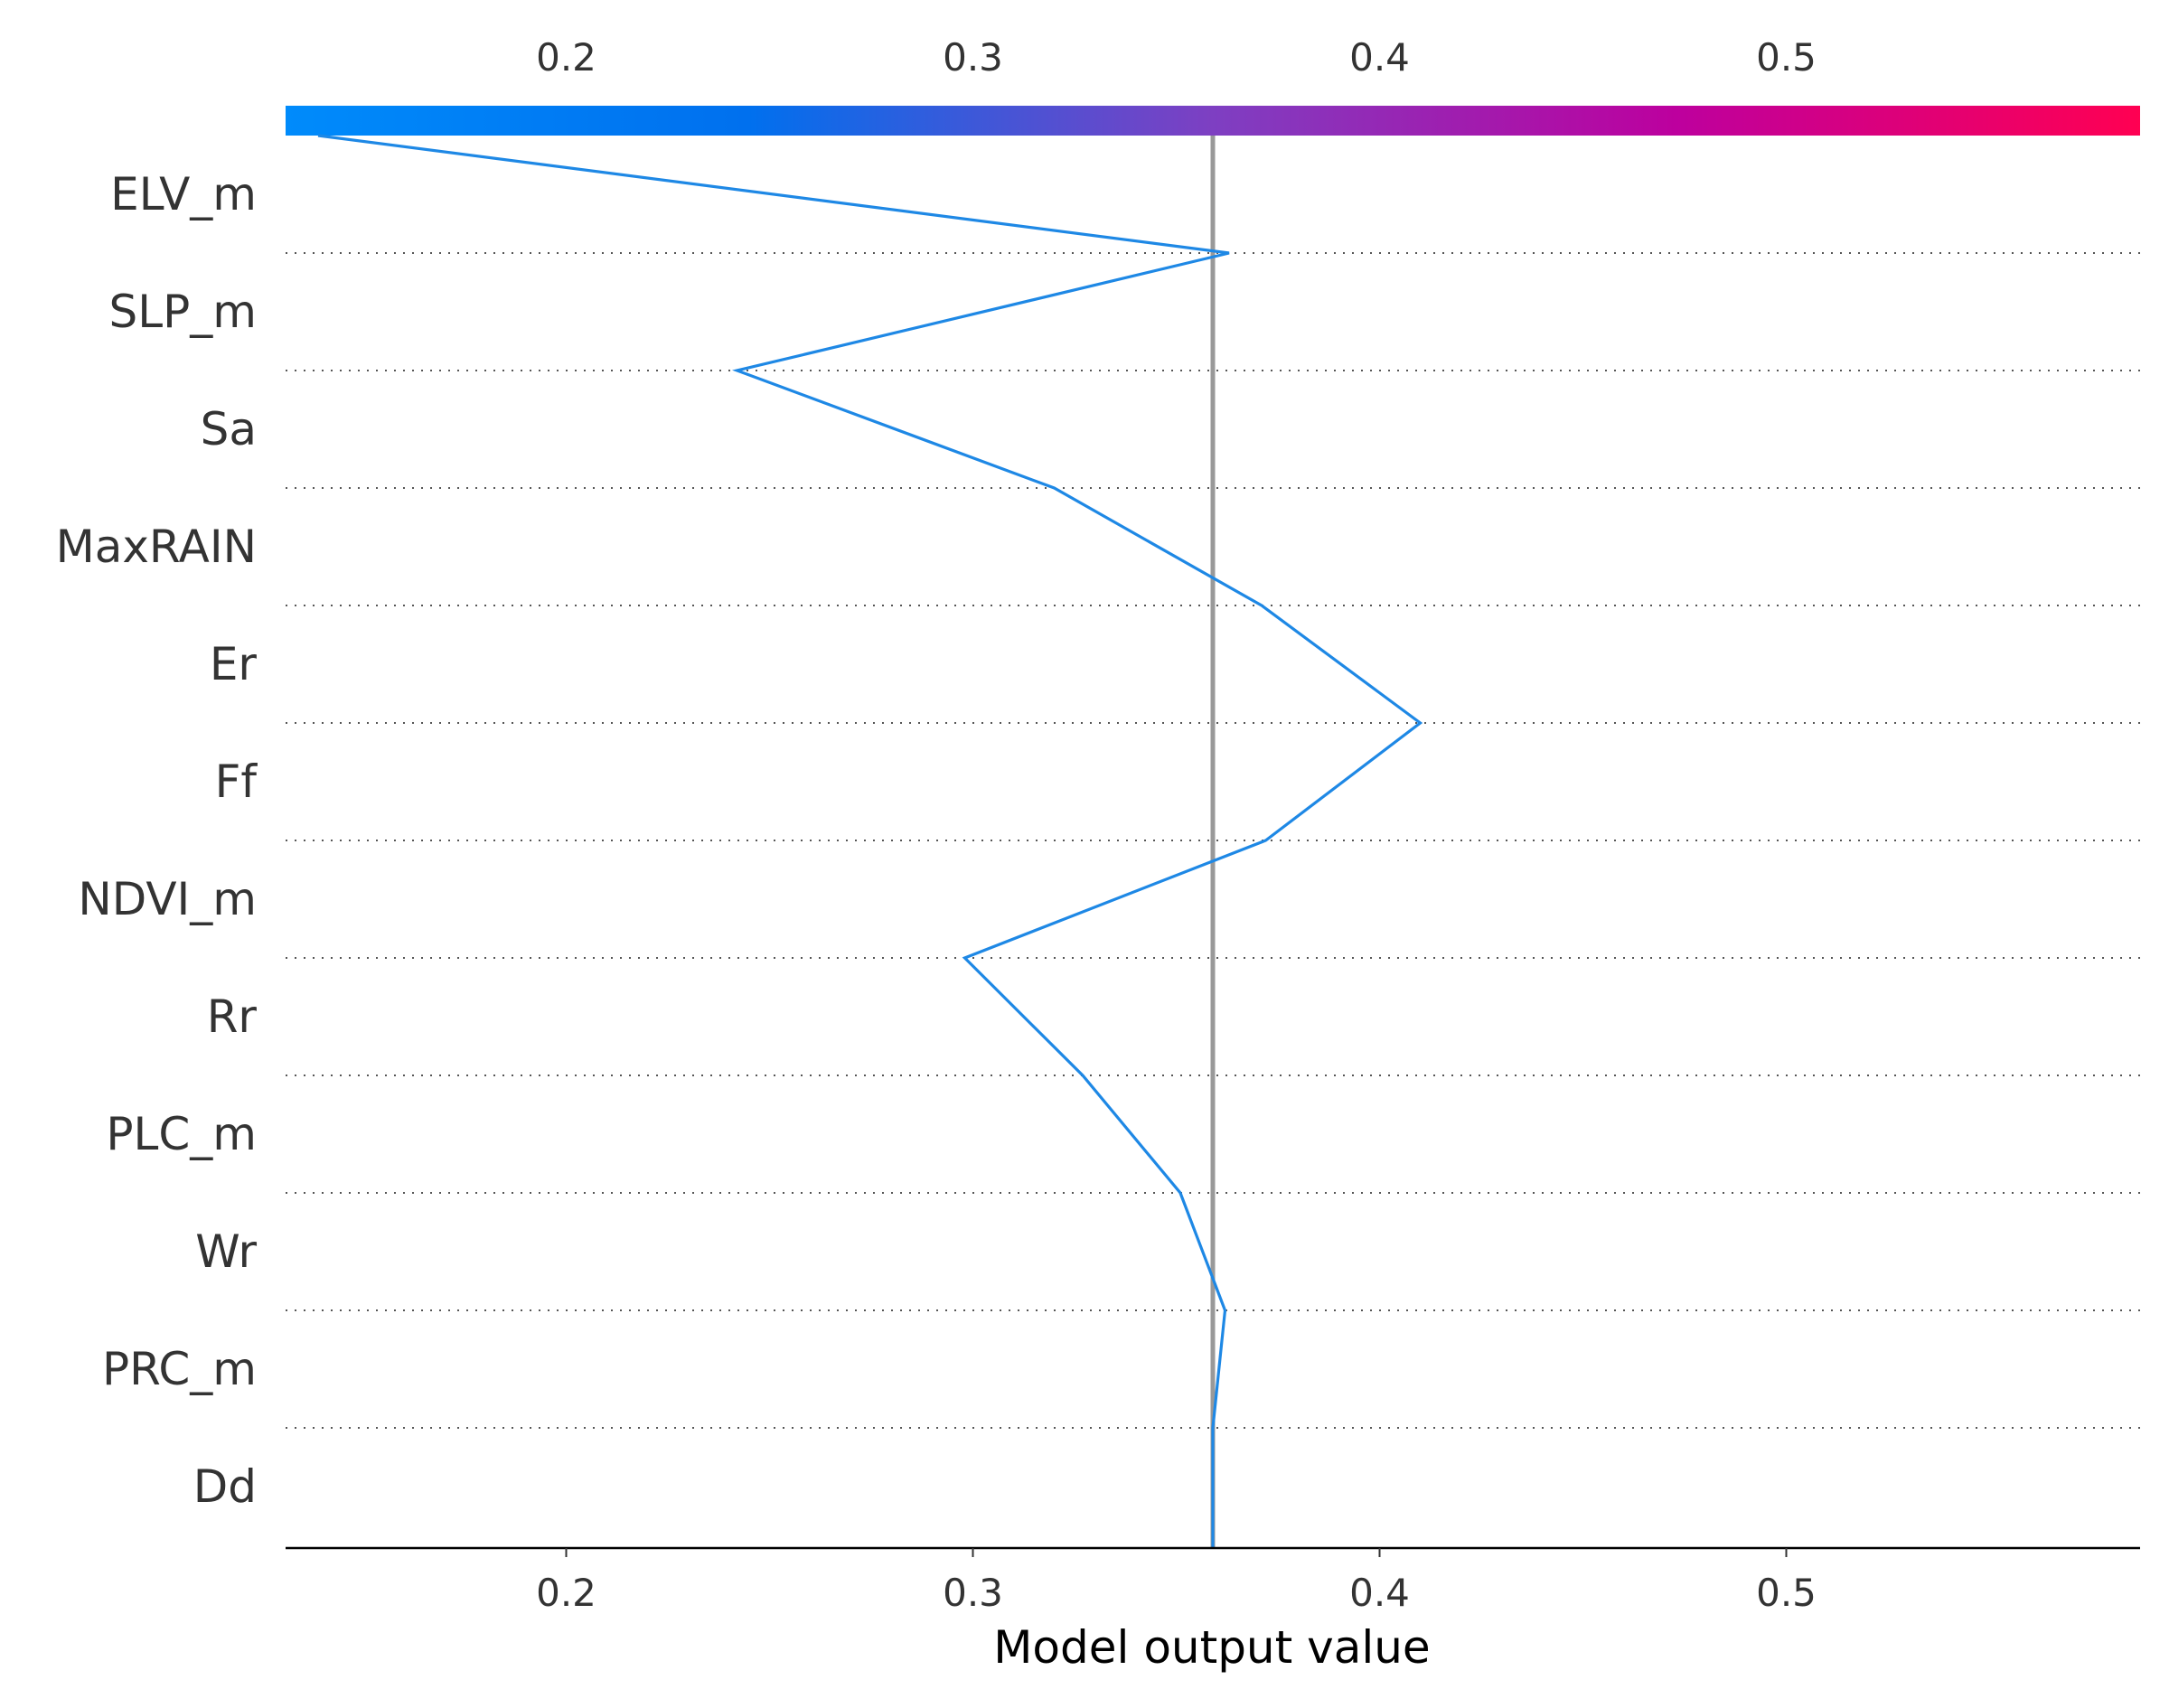  Describe the element at coordinates (237, 781) in the screenshot. I see `feature-label: Ff` at that location.